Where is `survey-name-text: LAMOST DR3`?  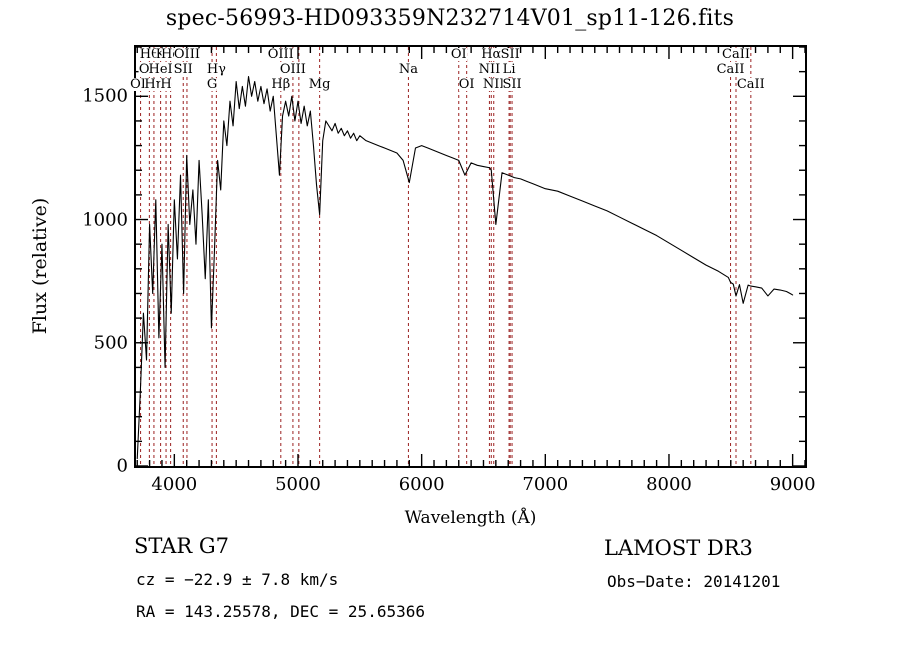 survey-name-text: LAMOST DR3 is located at coordinates (678, 548).